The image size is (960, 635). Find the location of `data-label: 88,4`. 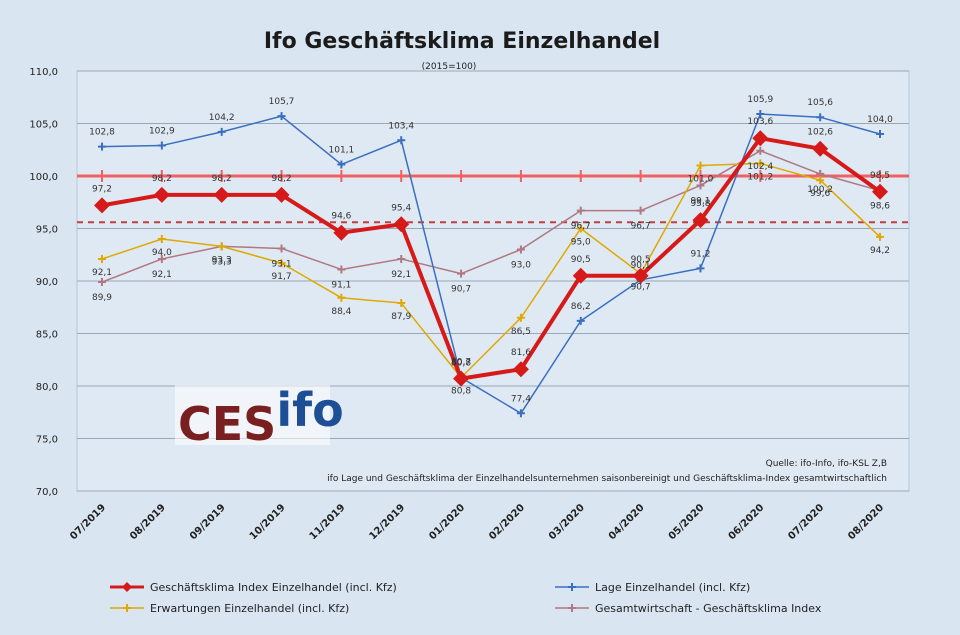

data-label: 88,4 is located at coordinates (341, 312).